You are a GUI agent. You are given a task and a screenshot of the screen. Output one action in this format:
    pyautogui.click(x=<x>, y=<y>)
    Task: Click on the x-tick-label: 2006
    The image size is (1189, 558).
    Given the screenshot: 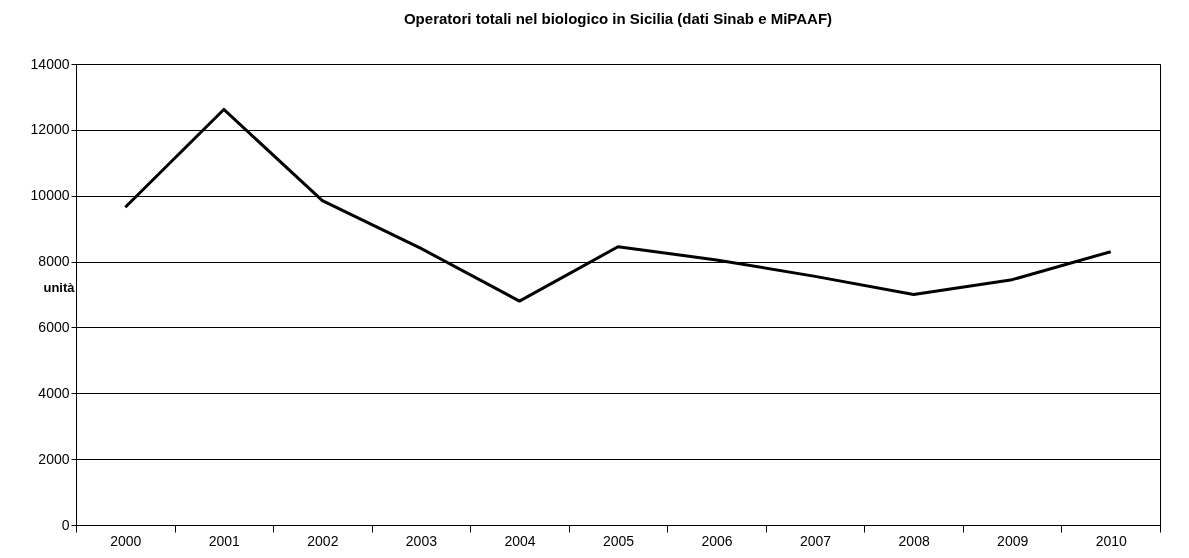 What is the action you would take?
    pyautogui.click(x=717, y=540)
    